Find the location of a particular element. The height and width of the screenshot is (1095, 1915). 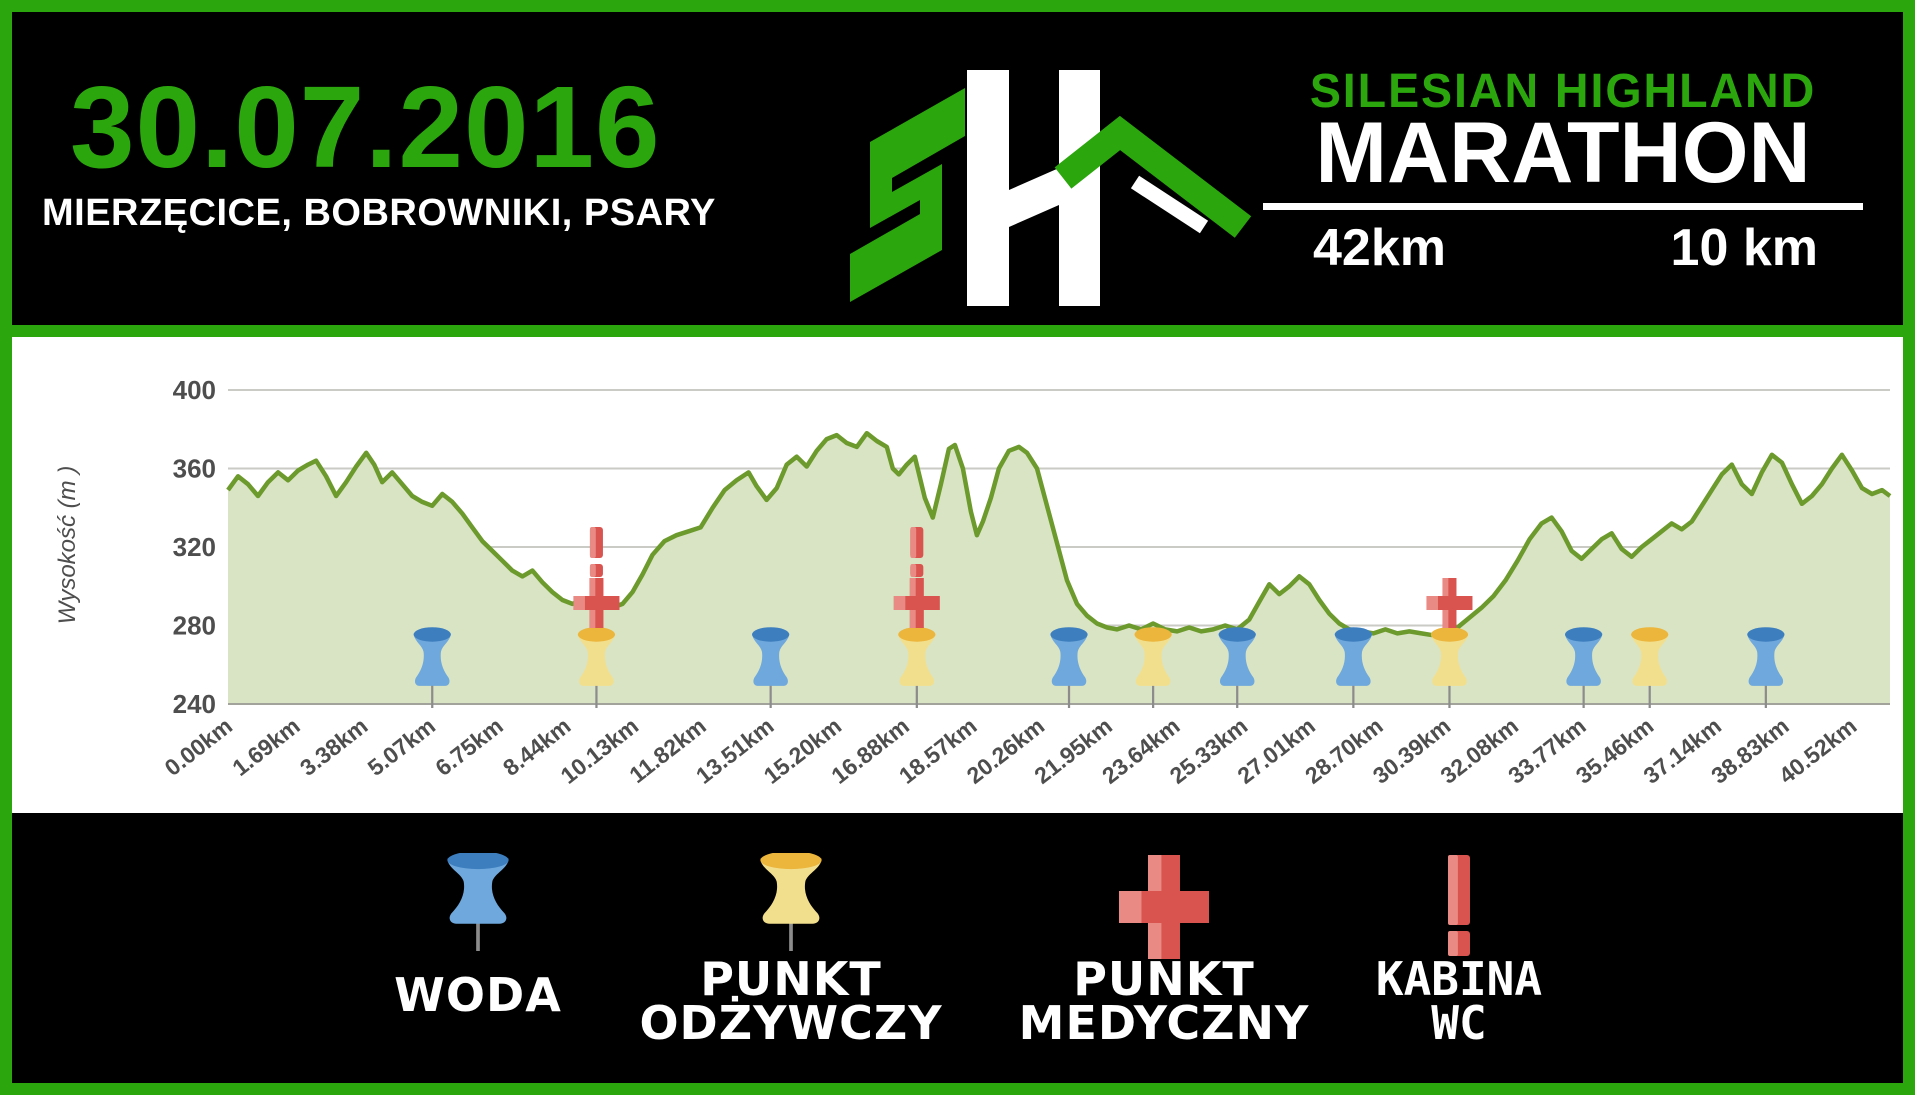

logo-roof-accent is located at coordinates (1169, 204).